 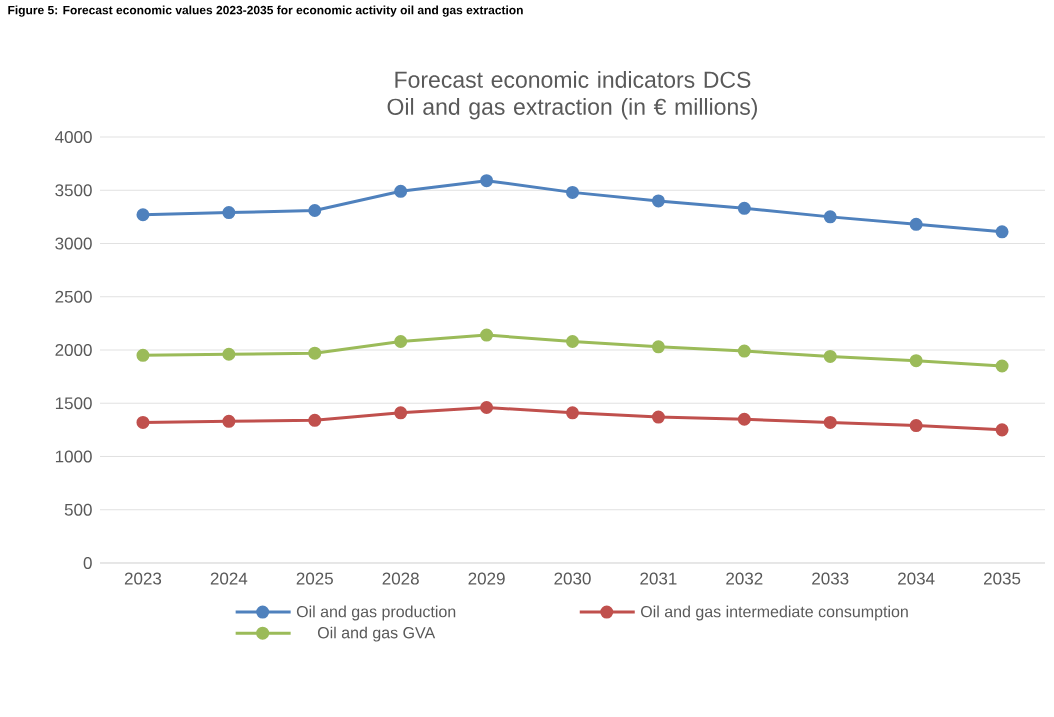 What do you see at coordinates (229, 578) in the screenshot?
I see `x-tick-label: 2024` at bounding box center [229, 578].